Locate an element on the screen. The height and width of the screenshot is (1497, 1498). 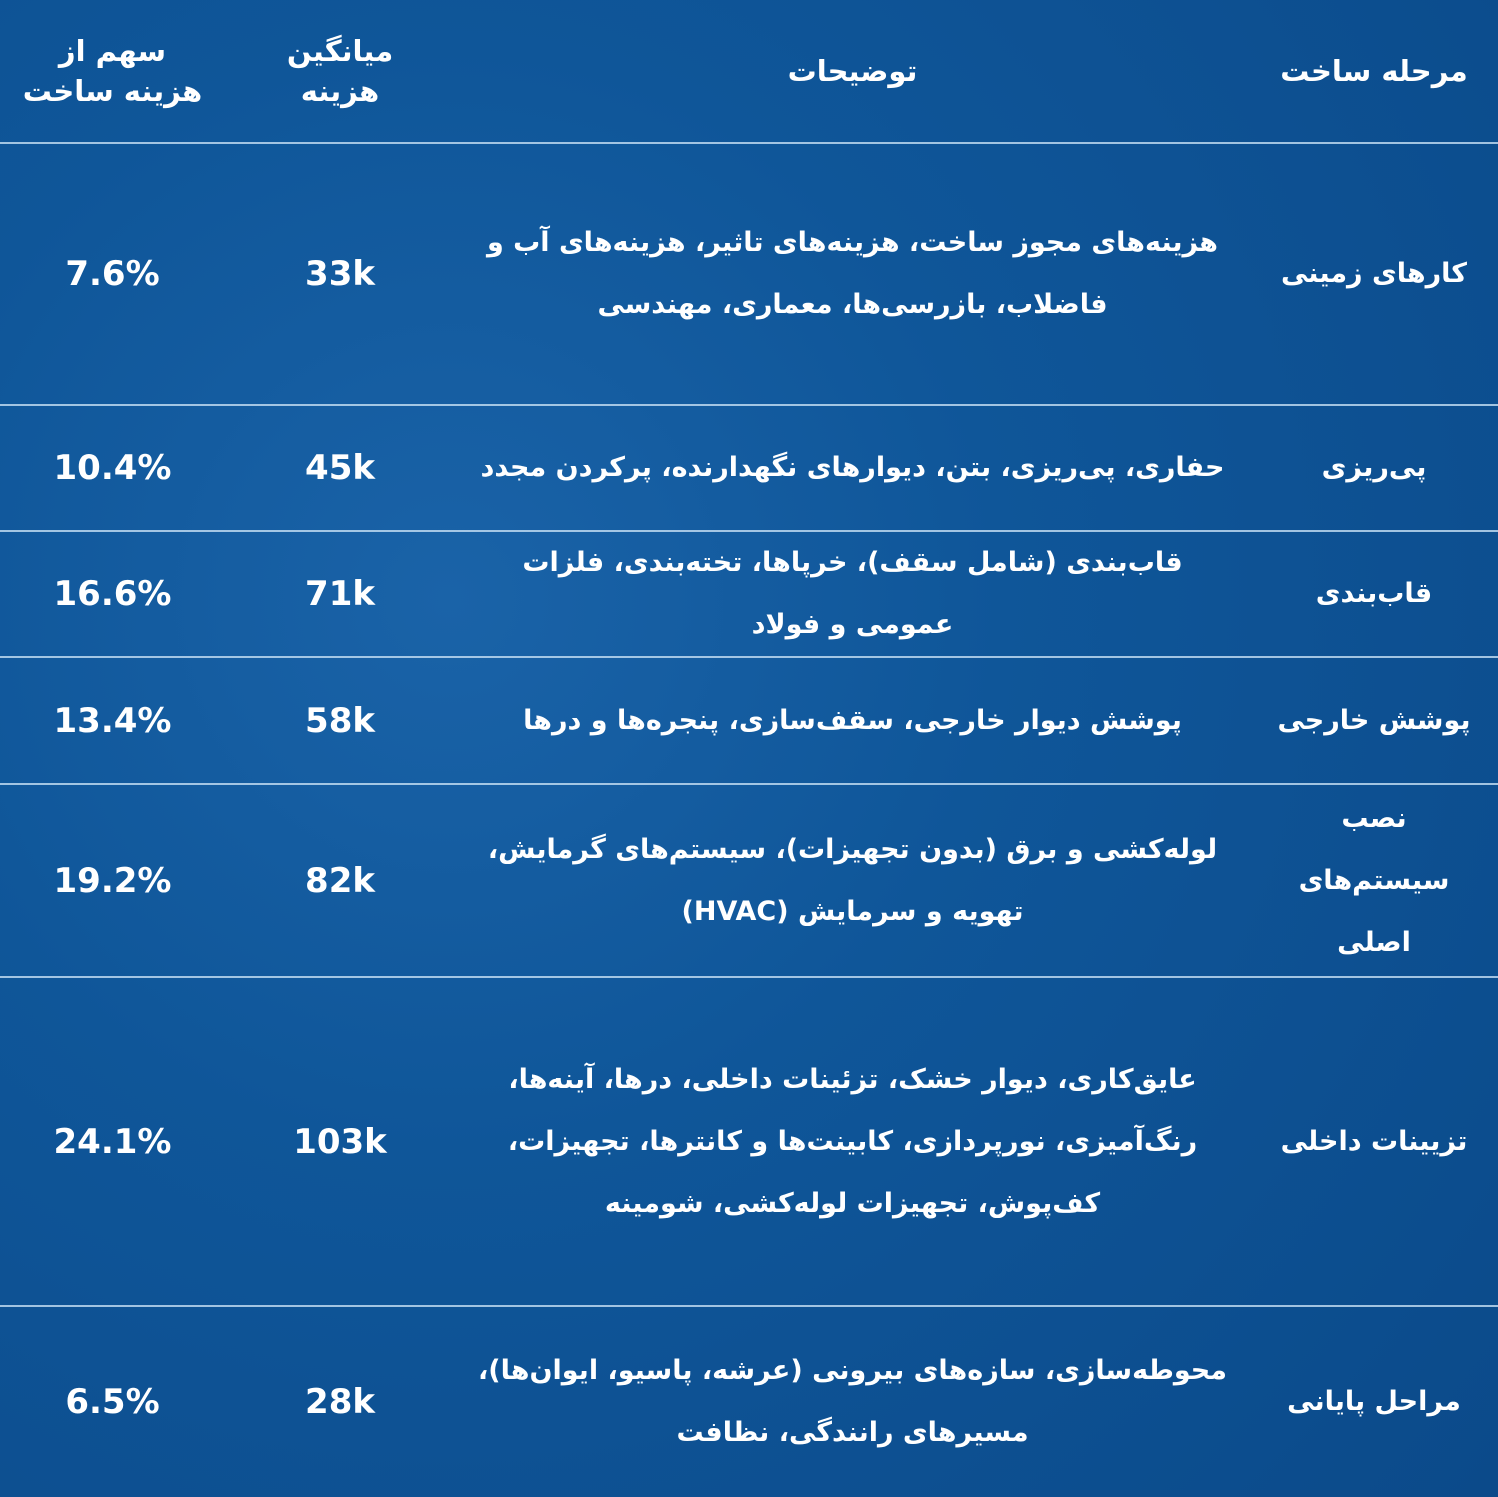
header-cell: مرحله ساخت is located at coordinates (1374, 72).